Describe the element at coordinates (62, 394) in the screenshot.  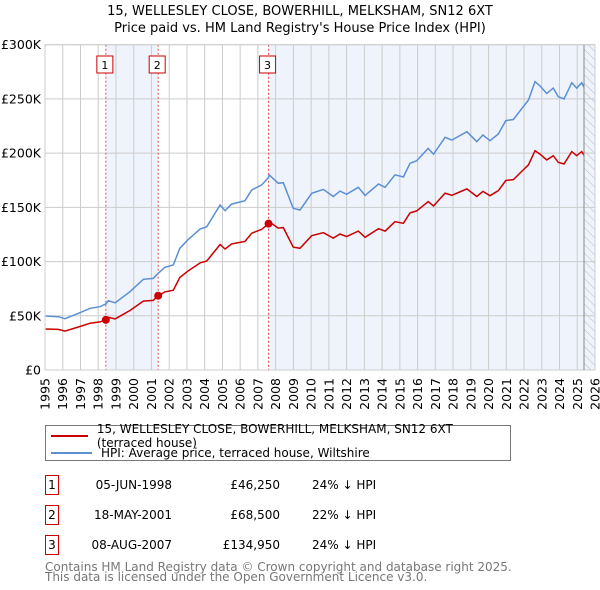
I see `x-tick-label: 1996` at that location.